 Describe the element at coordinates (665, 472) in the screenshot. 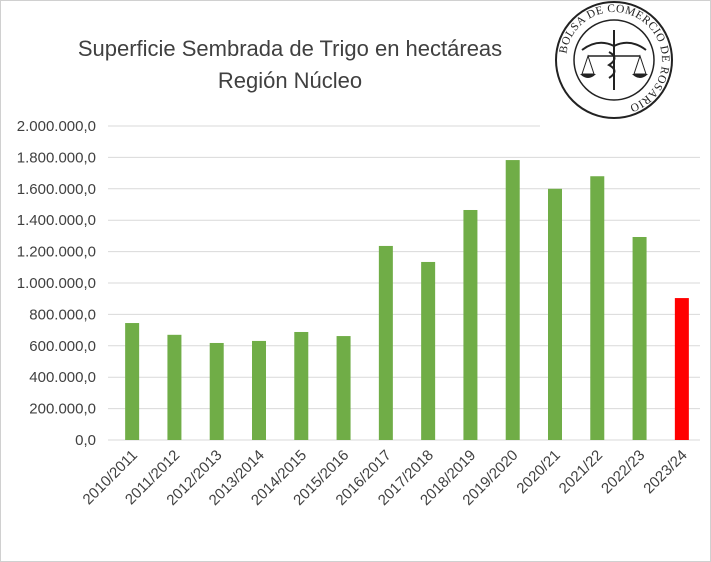

I see `x-tick-label: 2023/24` at that location.